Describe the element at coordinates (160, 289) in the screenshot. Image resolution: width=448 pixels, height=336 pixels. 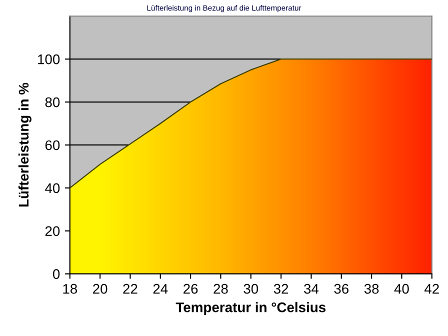
I see `x-tick-label: 24` at that location.